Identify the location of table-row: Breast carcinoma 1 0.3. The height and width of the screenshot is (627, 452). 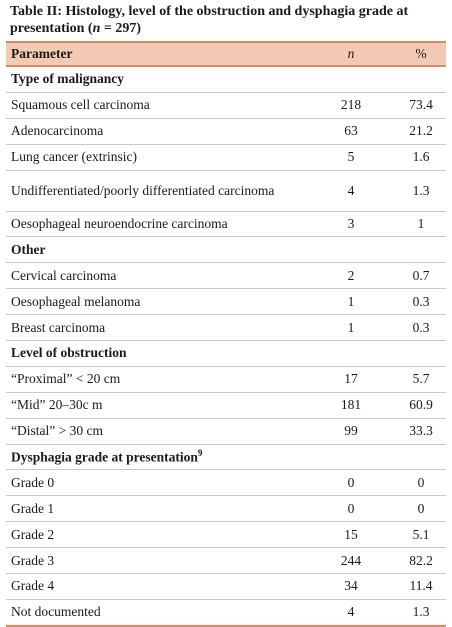
(226, 328).